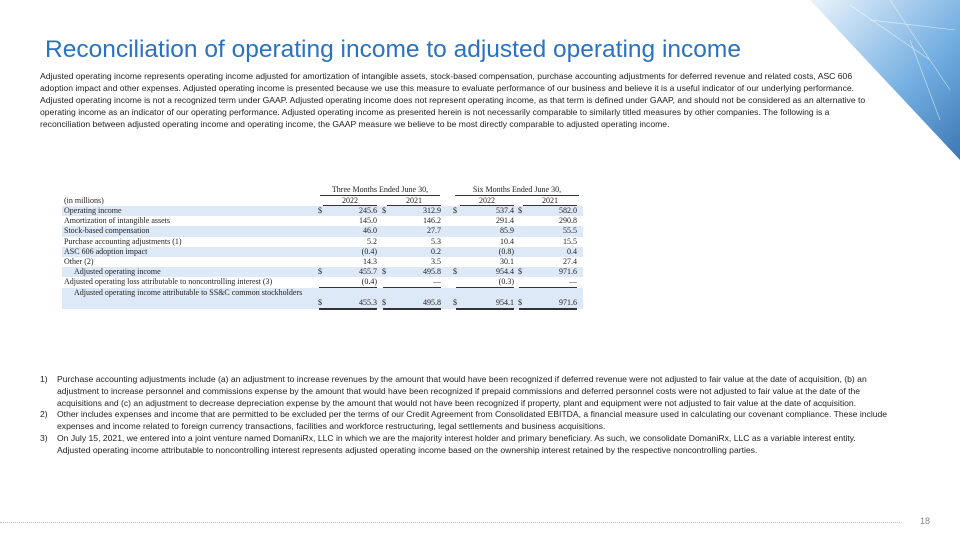 This screenshot has height=540, width=960. I want to click on cell-value: 954.1, so click(485, 304).